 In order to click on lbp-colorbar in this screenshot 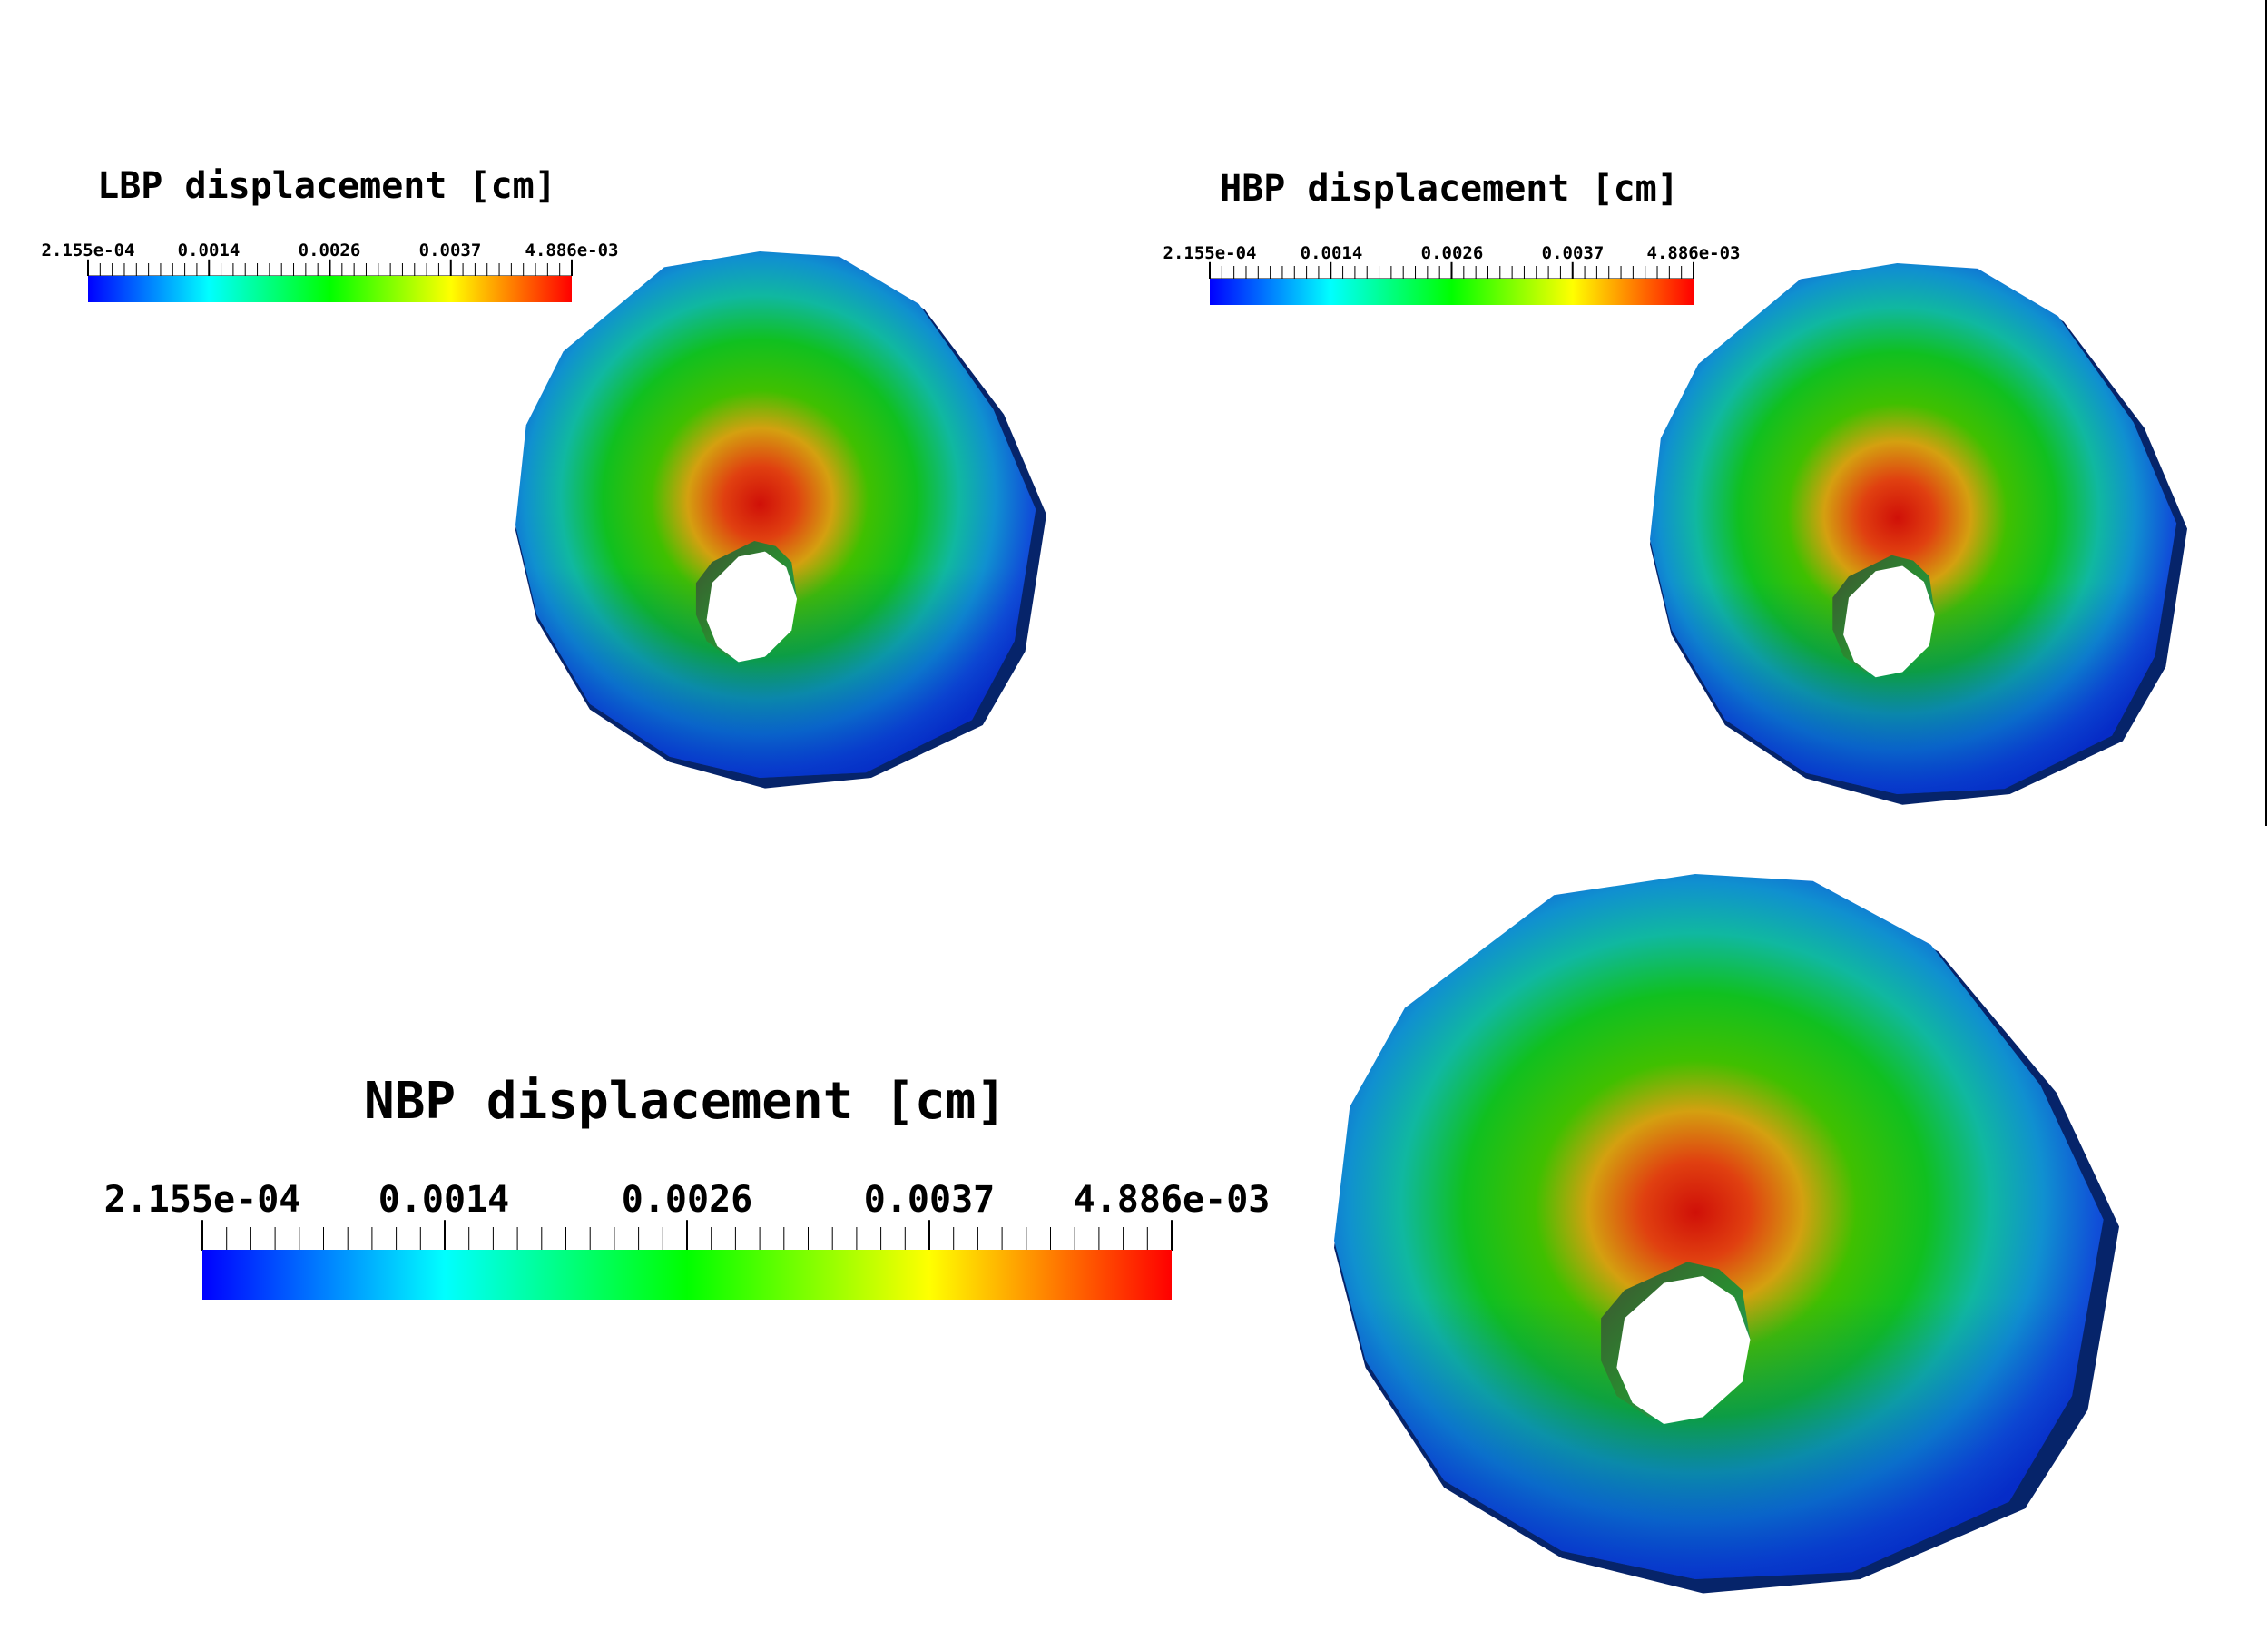, I will do `click(330, 289)`.